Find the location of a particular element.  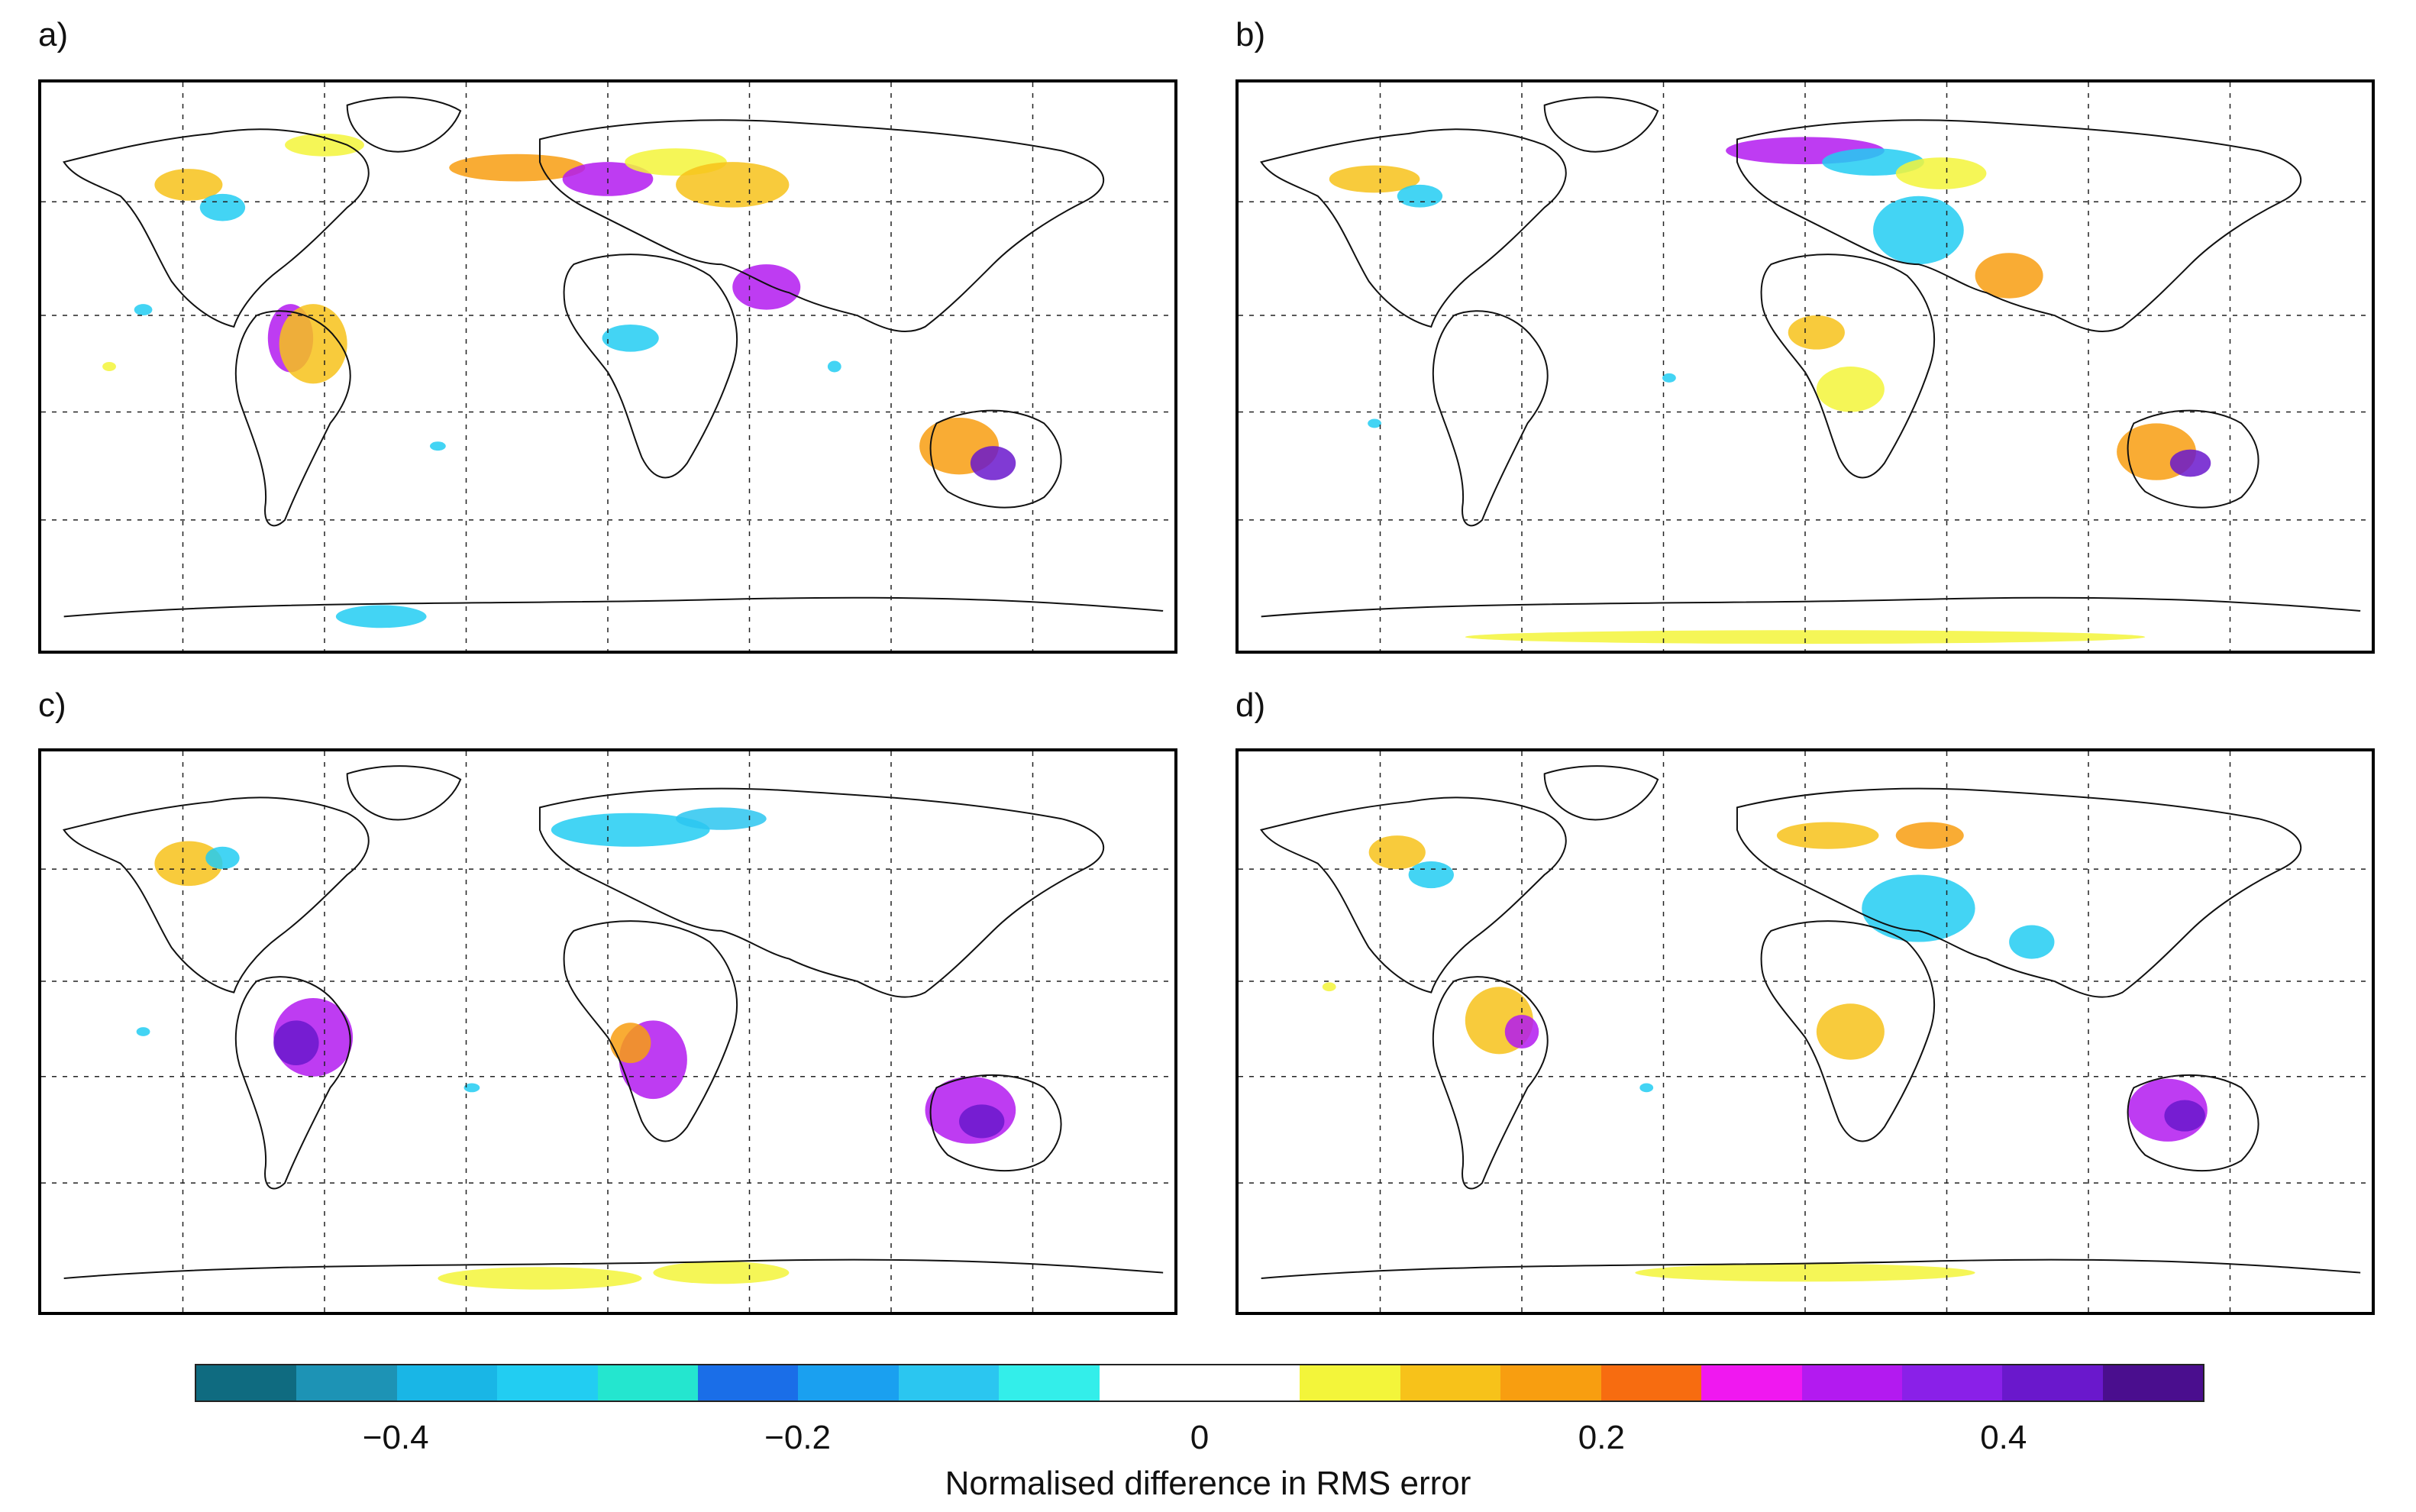

panel-label-a: a) is located at coordinates (53, 34).